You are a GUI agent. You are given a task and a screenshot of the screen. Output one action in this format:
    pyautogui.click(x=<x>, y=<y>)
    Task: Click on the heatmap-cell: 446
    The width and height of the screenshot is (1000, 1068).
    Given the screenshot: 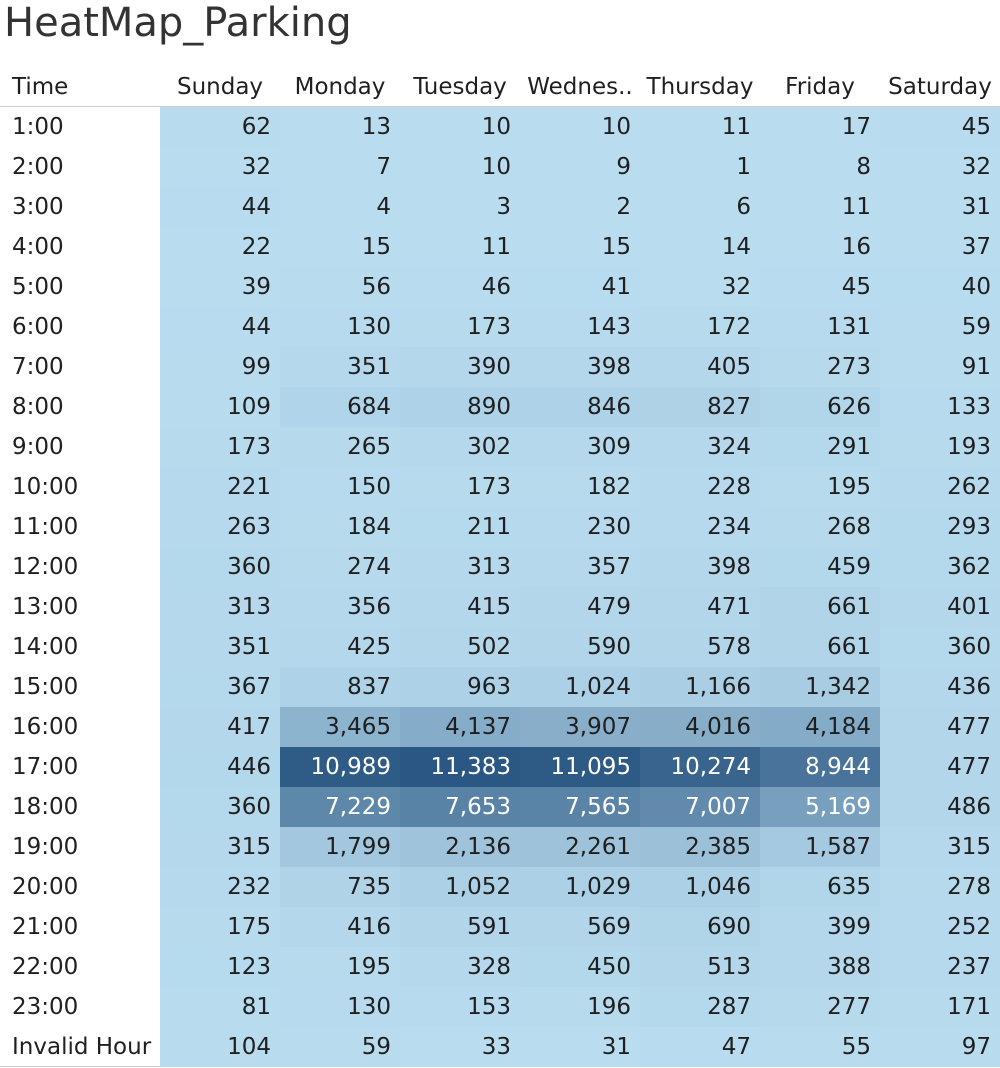 What is the action you would take?
    pyautogui.click(x=220, y=767)
    